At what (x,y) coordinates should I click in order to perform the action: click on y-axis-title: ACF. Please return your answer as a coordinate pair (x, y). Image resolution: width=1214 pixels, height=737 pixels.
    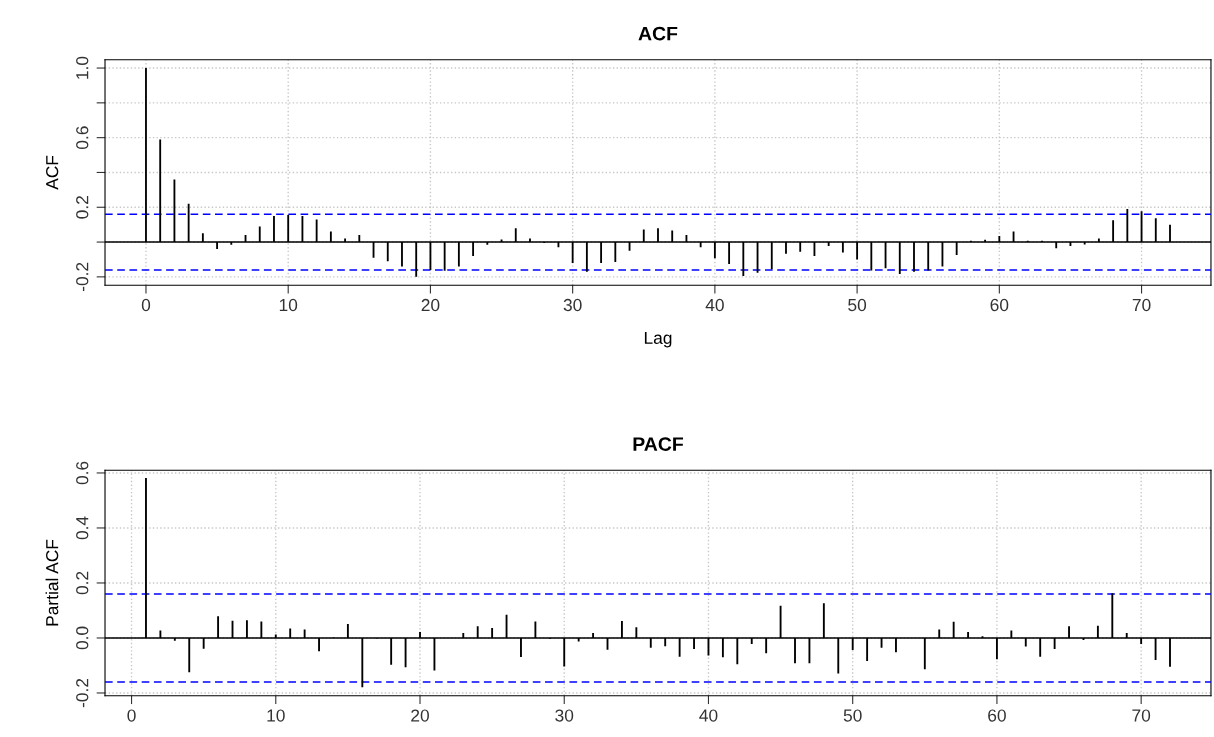
    Looking at the image, I should click on (52, 172).